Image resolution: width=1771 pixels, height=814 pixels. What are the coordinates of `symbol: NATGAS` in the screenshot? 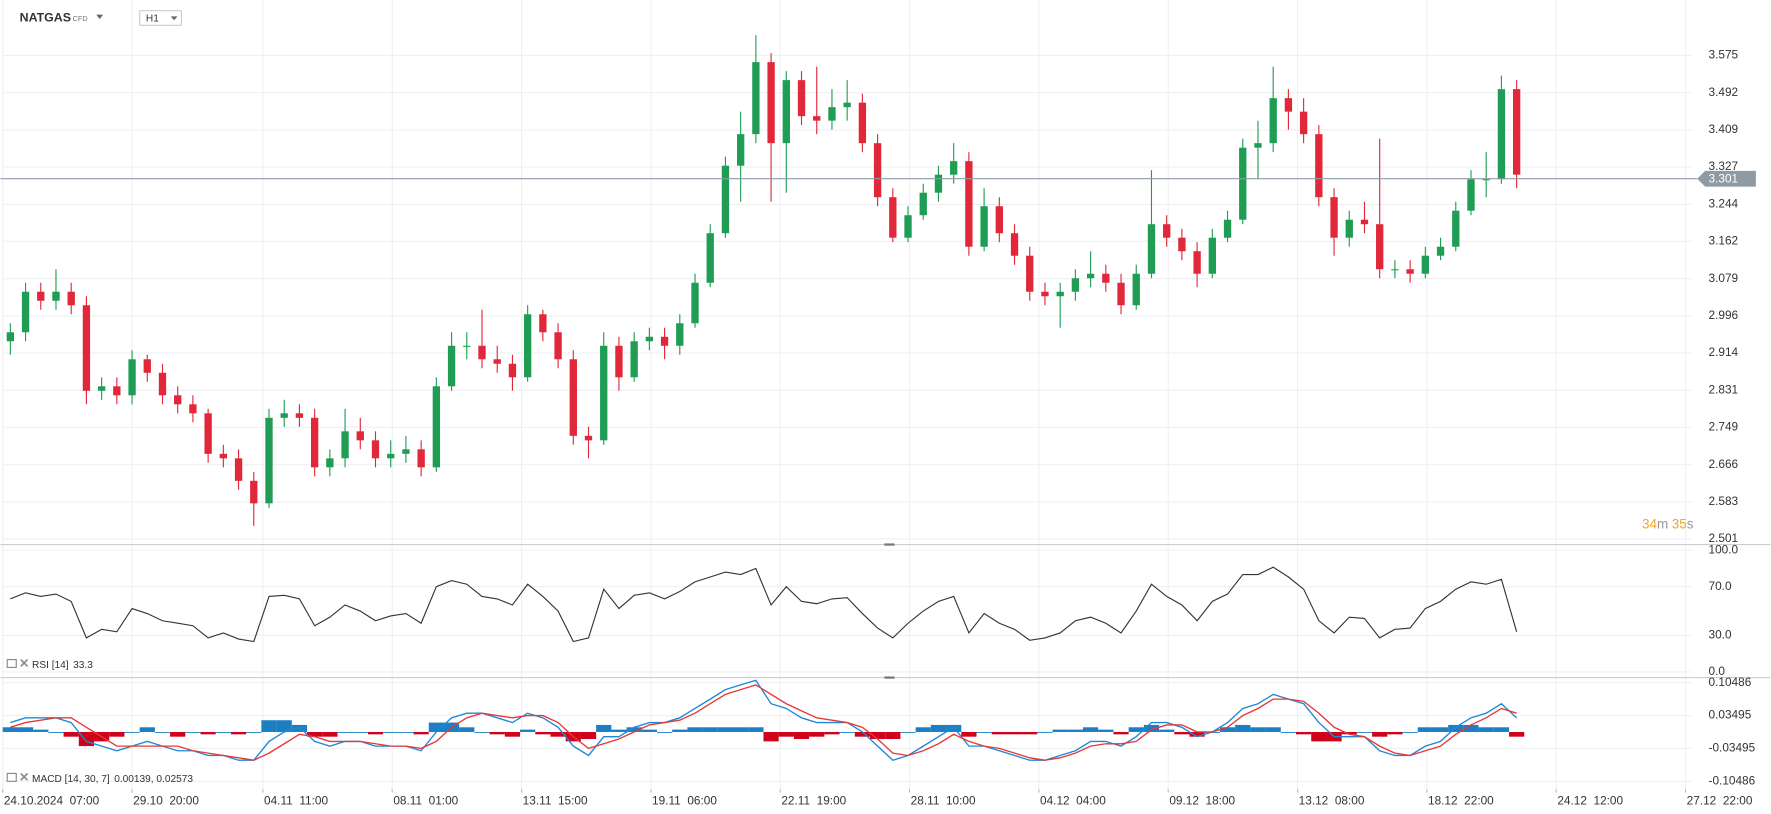 It's located at (45, 17).